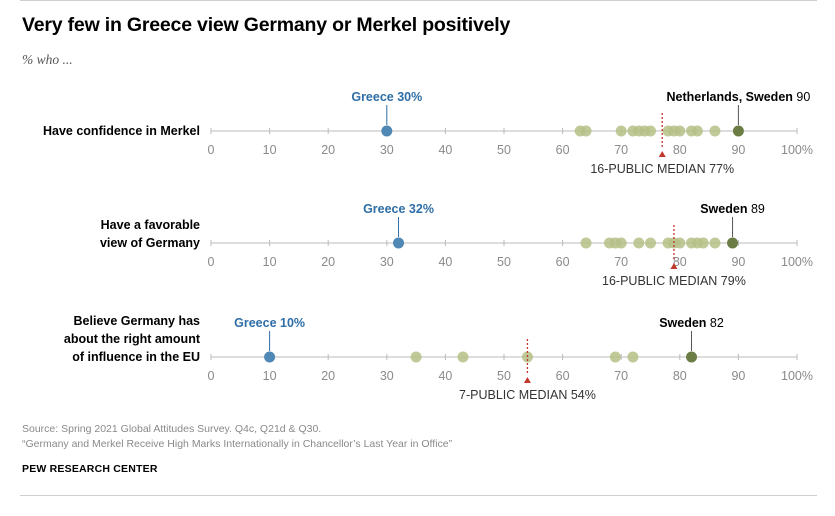 The height and width of the screenshot is (516, 835). Describe the element at coordinates (386, 97) in the screenshot. I see `greece-label: Greece 30%` at that location.